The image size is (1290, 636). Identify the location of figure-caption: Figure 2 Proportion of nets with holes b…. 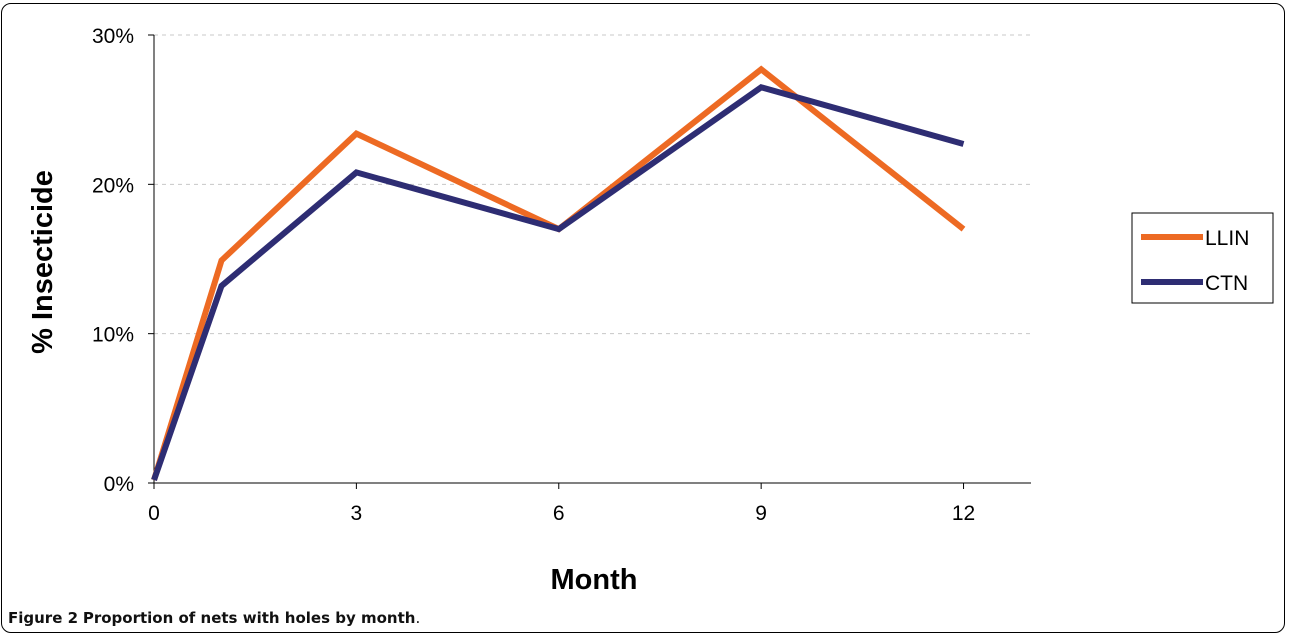
(214, 618).